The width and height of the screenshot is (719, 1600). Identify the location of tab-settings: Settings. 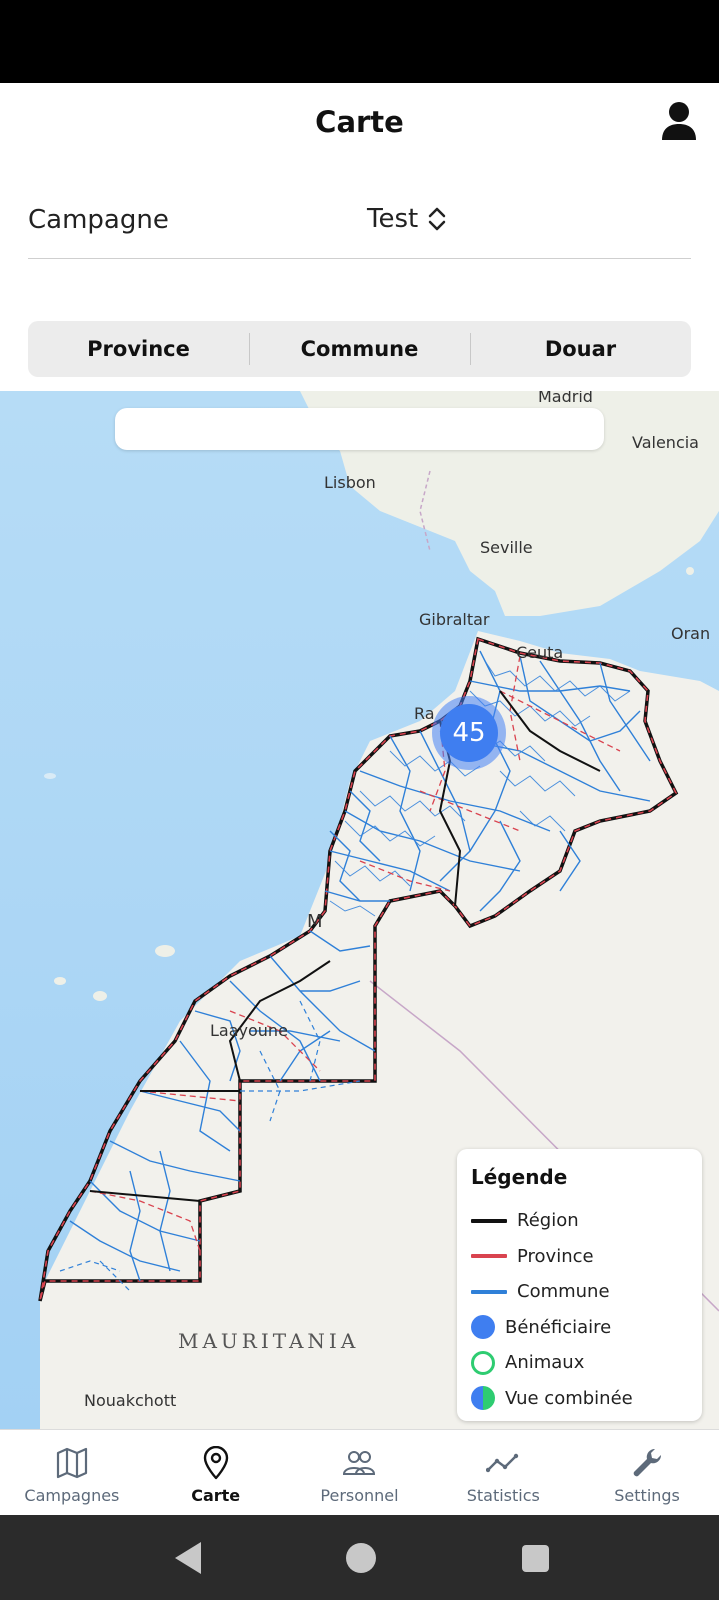
(647, 1472).